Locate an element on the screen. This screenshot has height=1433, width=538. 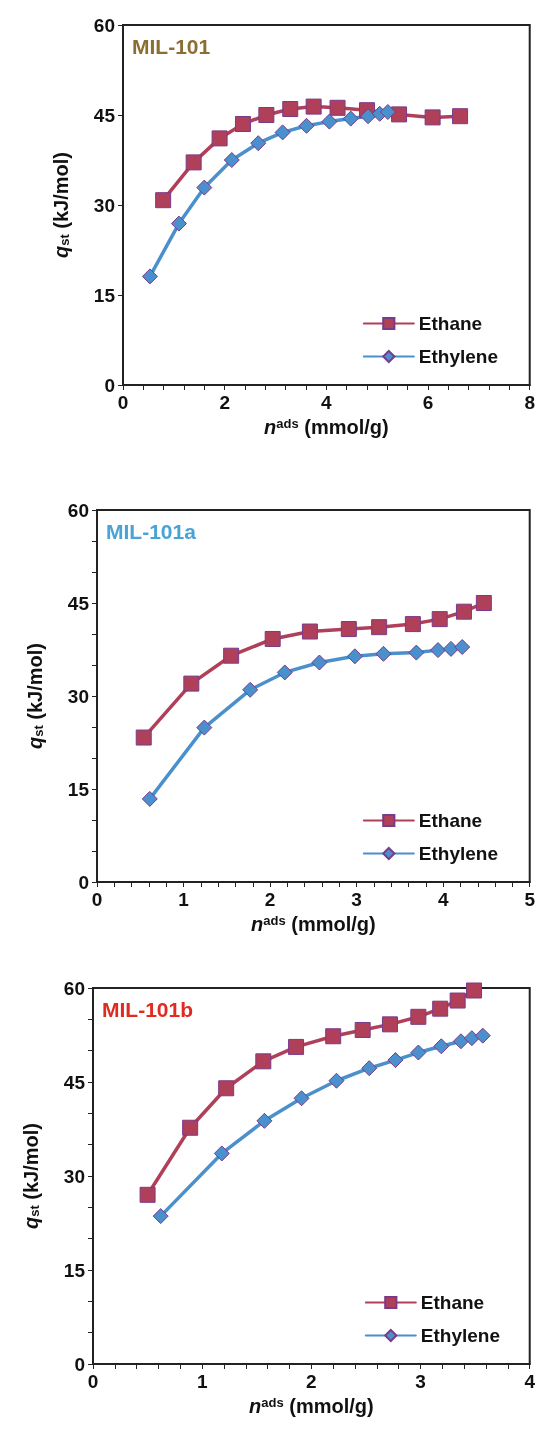
chart-title: MIL-101b is located at coordinates (148, 1009).